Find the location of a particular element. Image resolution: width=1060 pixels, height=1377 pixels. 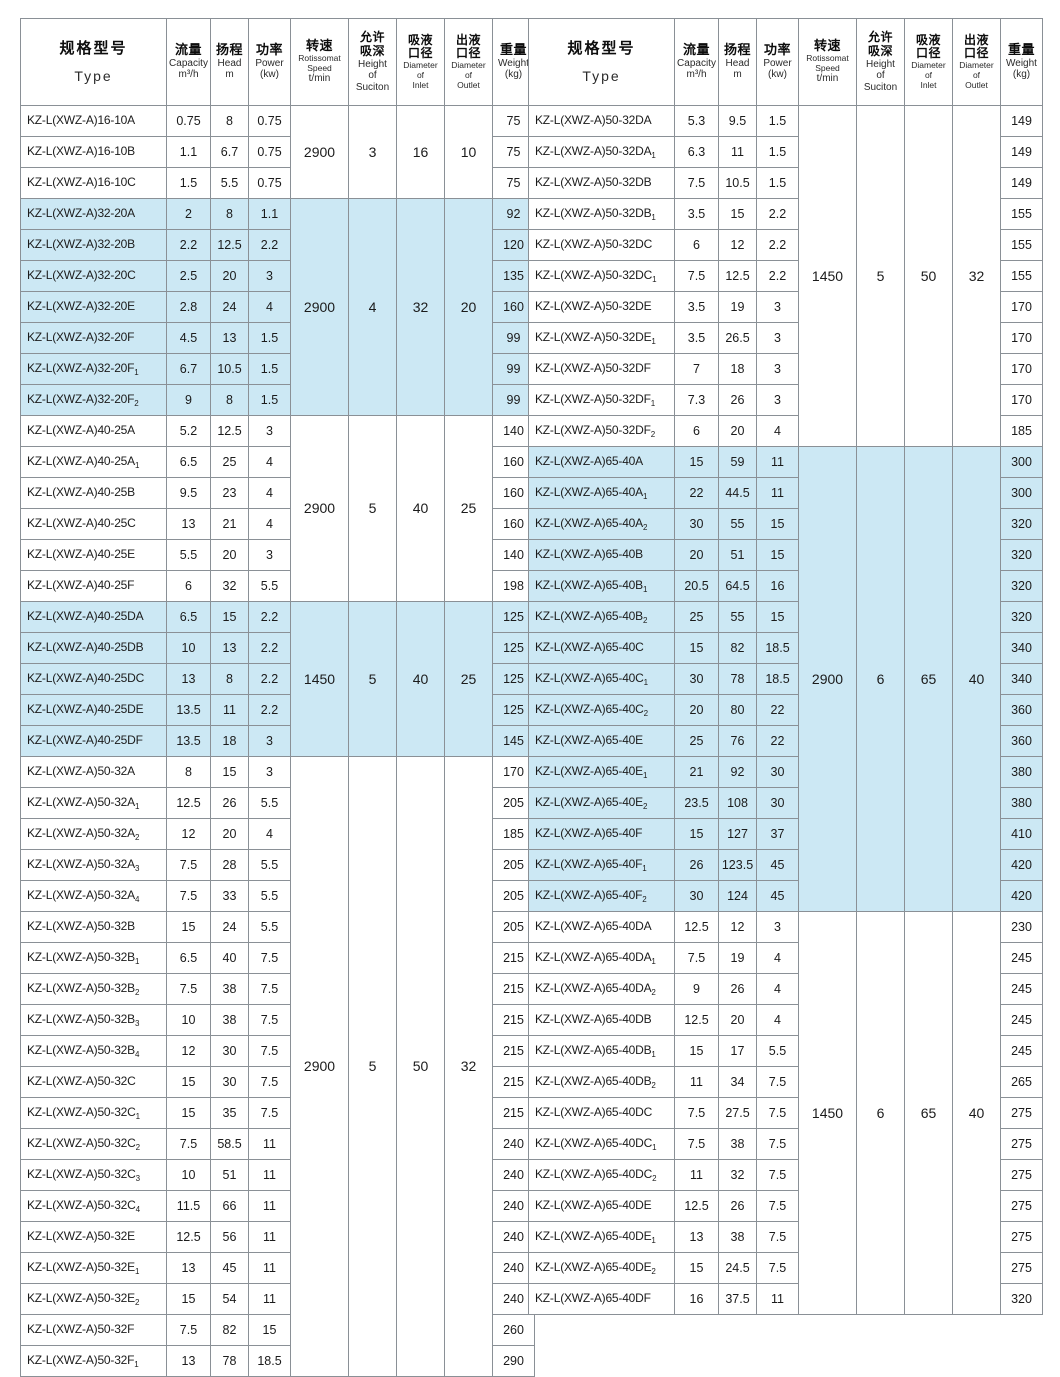

table-row: KZ-L(XWZ-A)50-32B1 6.5 40 7.5 215 is located at coordinates (277, 958).